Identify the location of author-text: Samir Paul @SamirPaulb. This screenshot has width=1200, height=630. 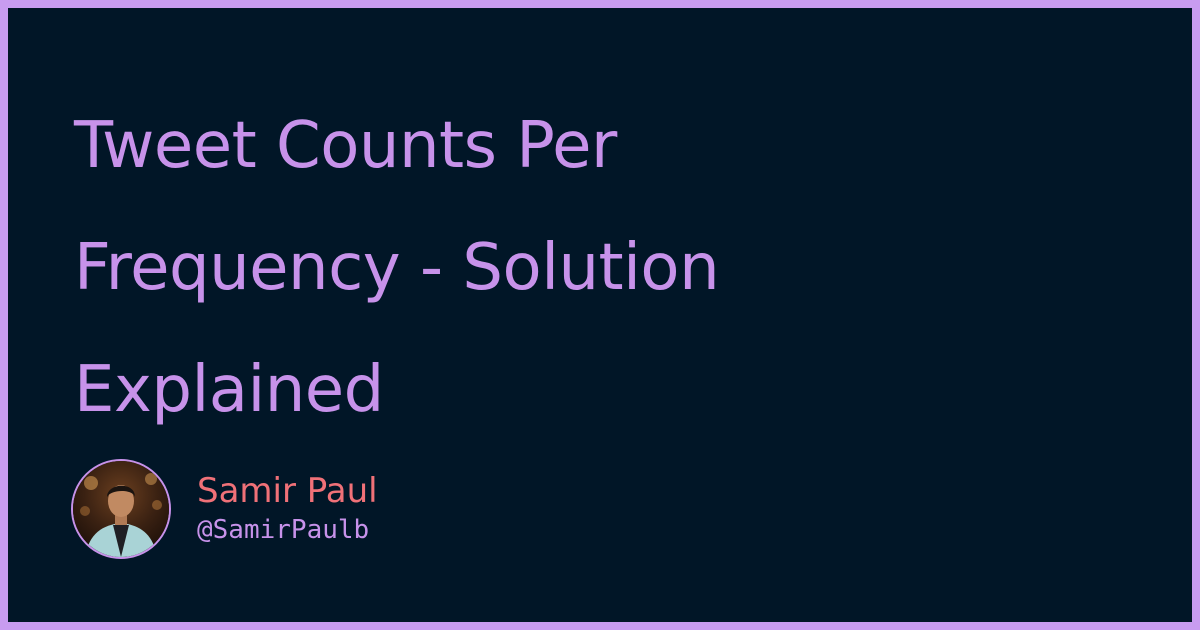
(287, 509).